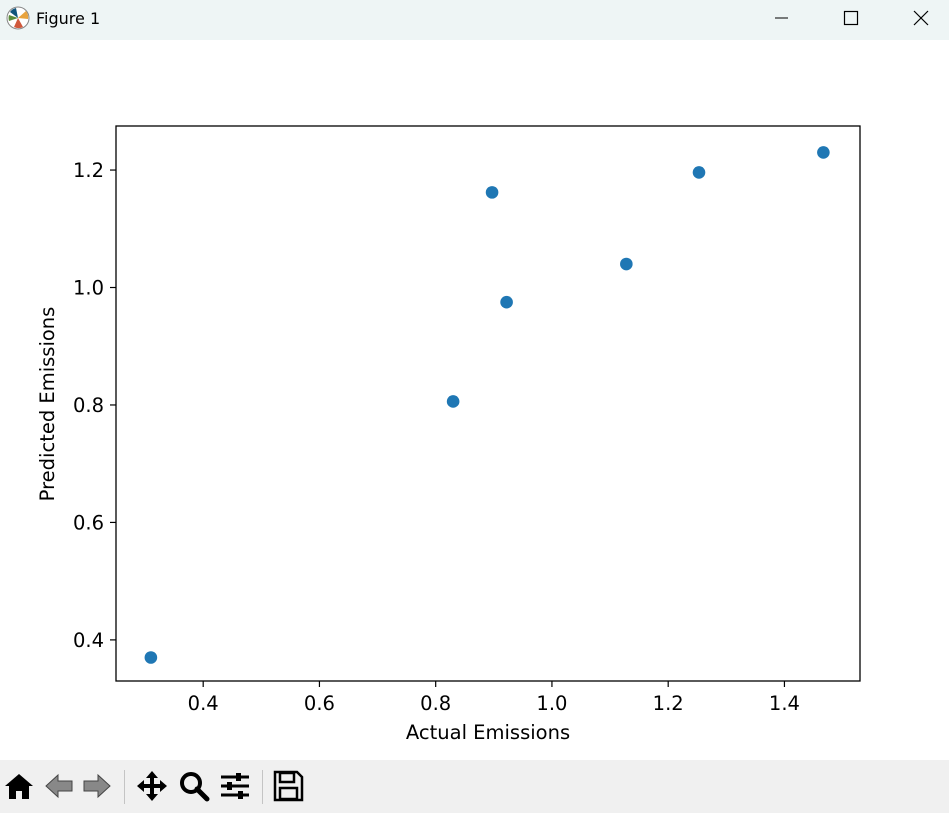  I want to click on minimize-icon, so click(781, 18).